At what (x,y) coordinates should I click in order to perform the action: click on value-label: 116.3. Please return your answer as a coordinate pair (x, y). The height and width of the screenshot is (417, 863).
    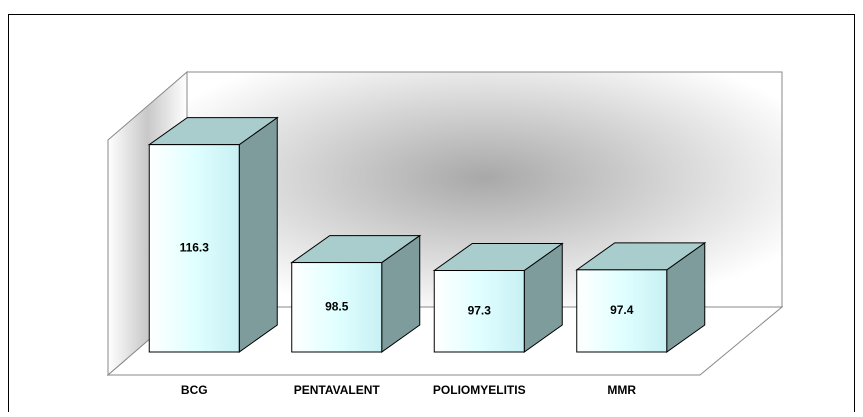
    Looking at the image, I should click on (195, 247).